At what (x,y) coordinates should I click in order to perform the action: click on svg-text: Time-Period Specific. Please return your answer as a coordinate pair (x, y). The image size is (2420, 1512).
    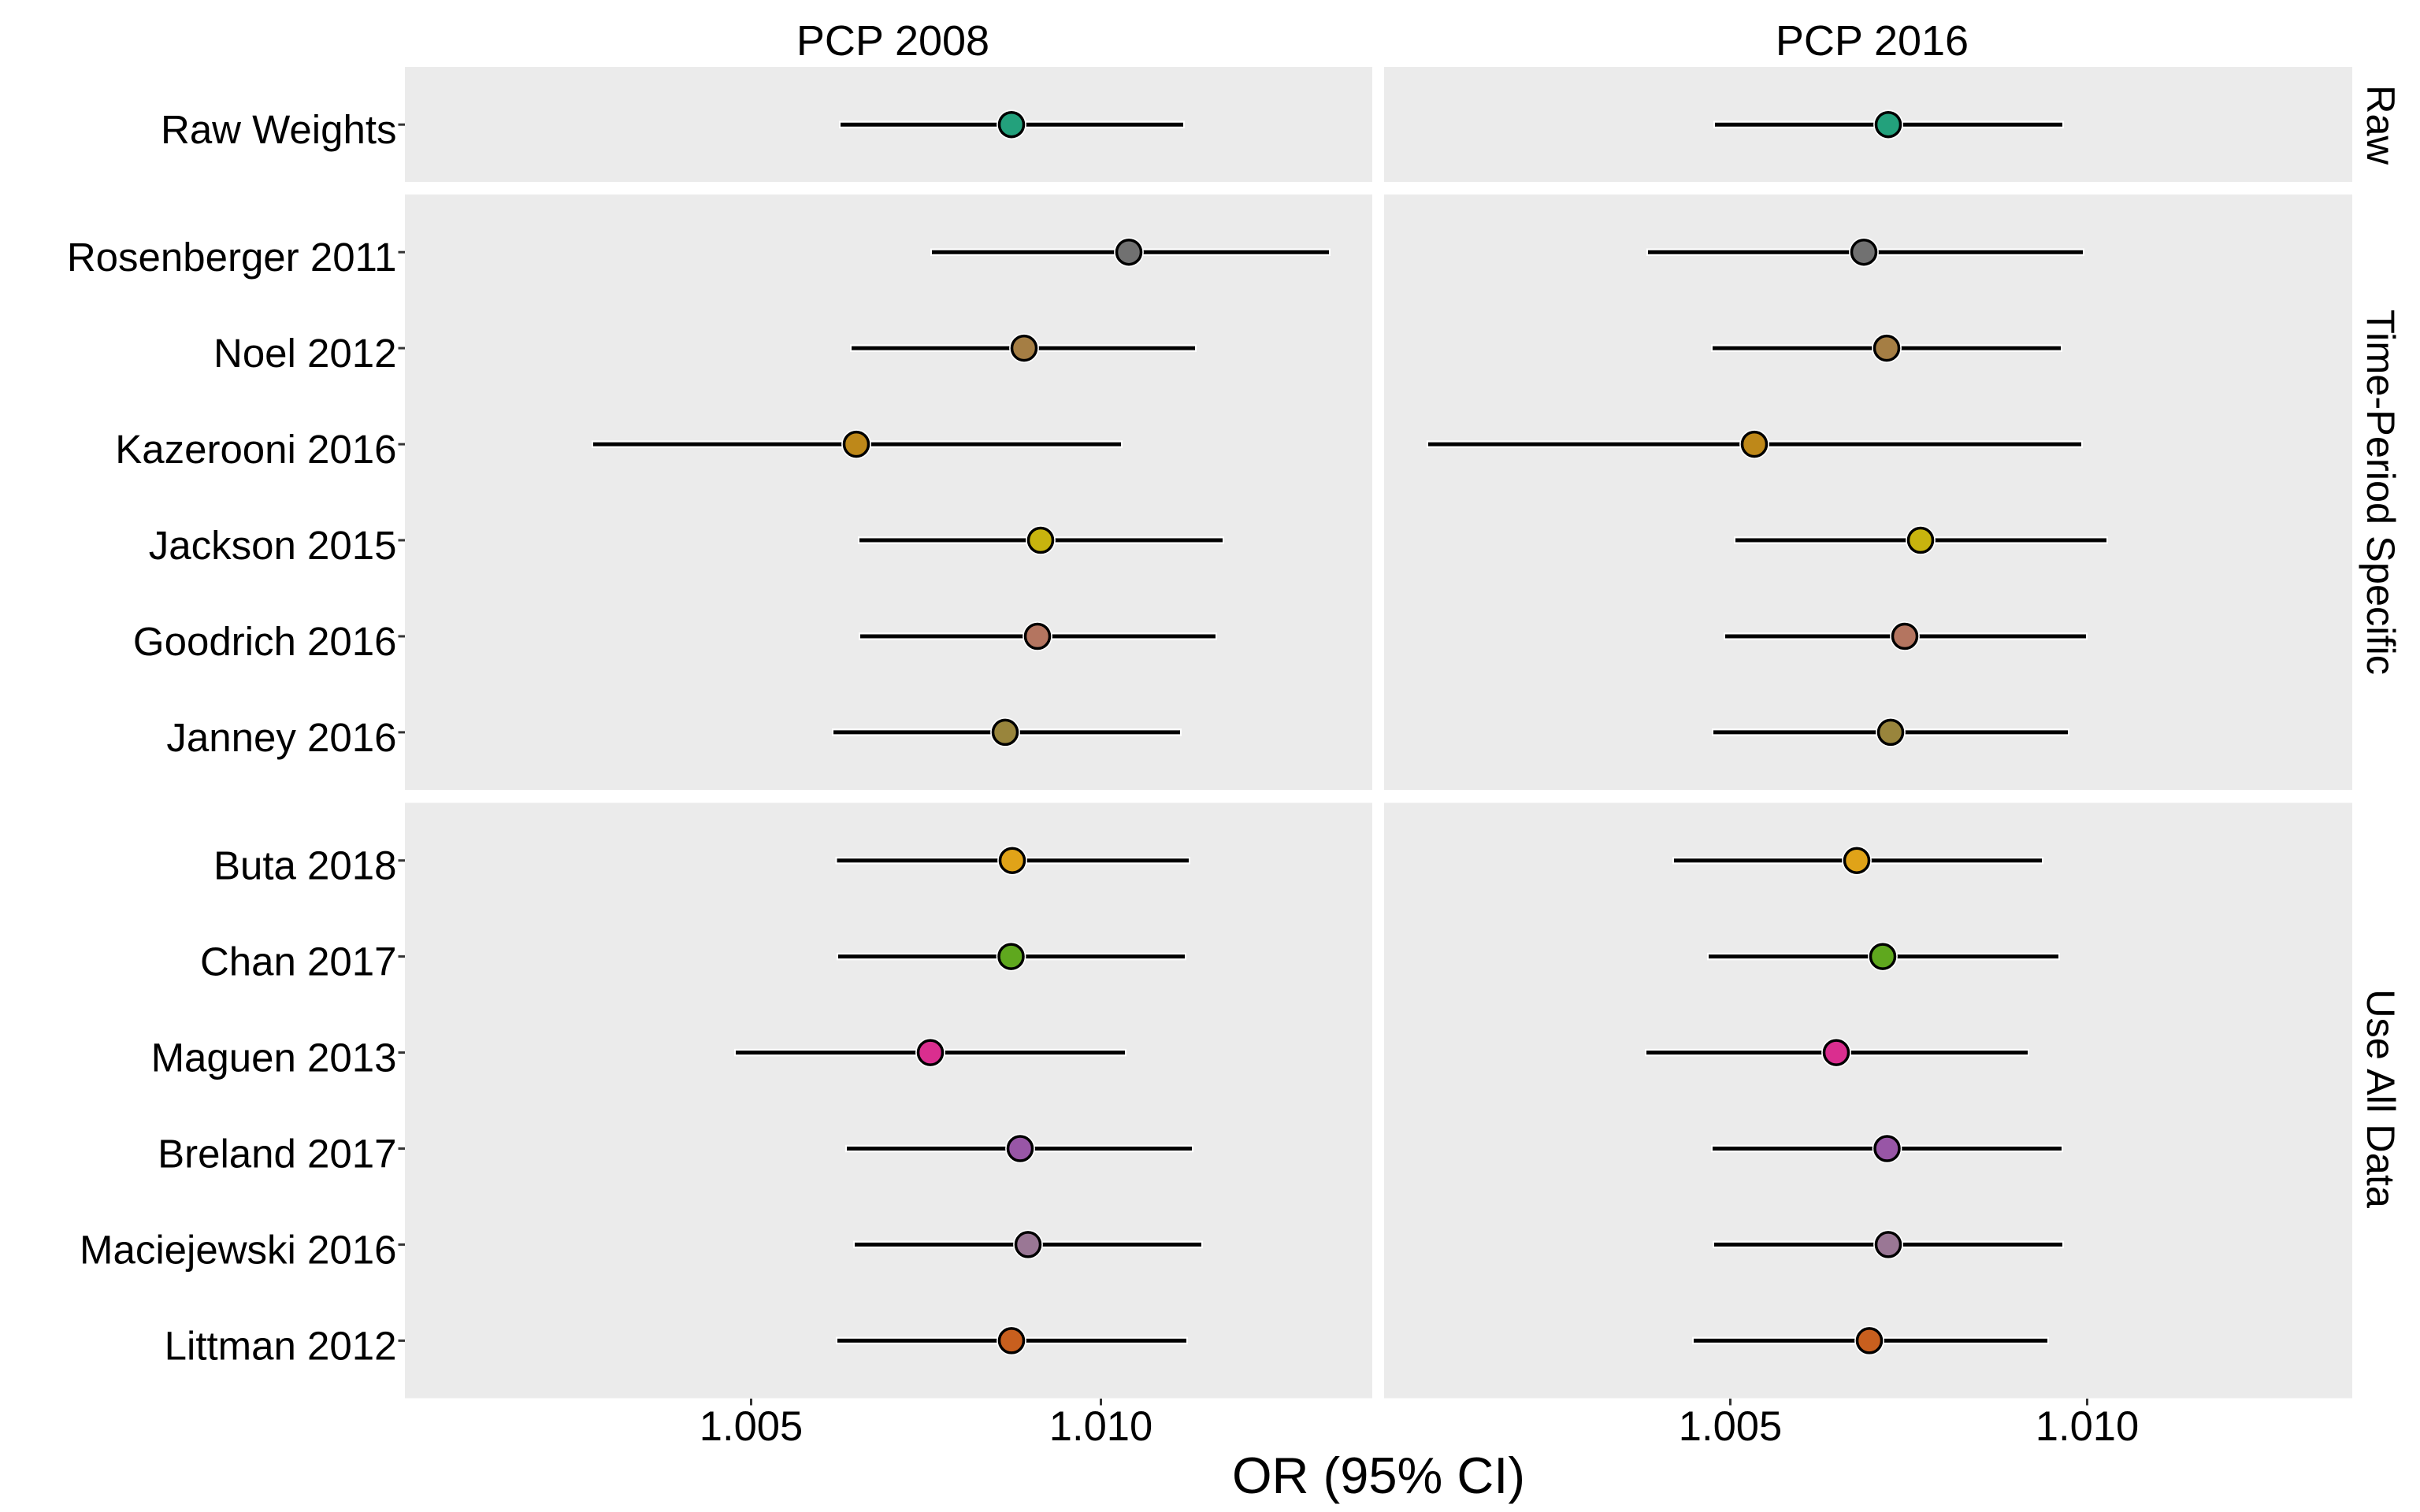
    Looking at the image, I should click on (2381, 492).